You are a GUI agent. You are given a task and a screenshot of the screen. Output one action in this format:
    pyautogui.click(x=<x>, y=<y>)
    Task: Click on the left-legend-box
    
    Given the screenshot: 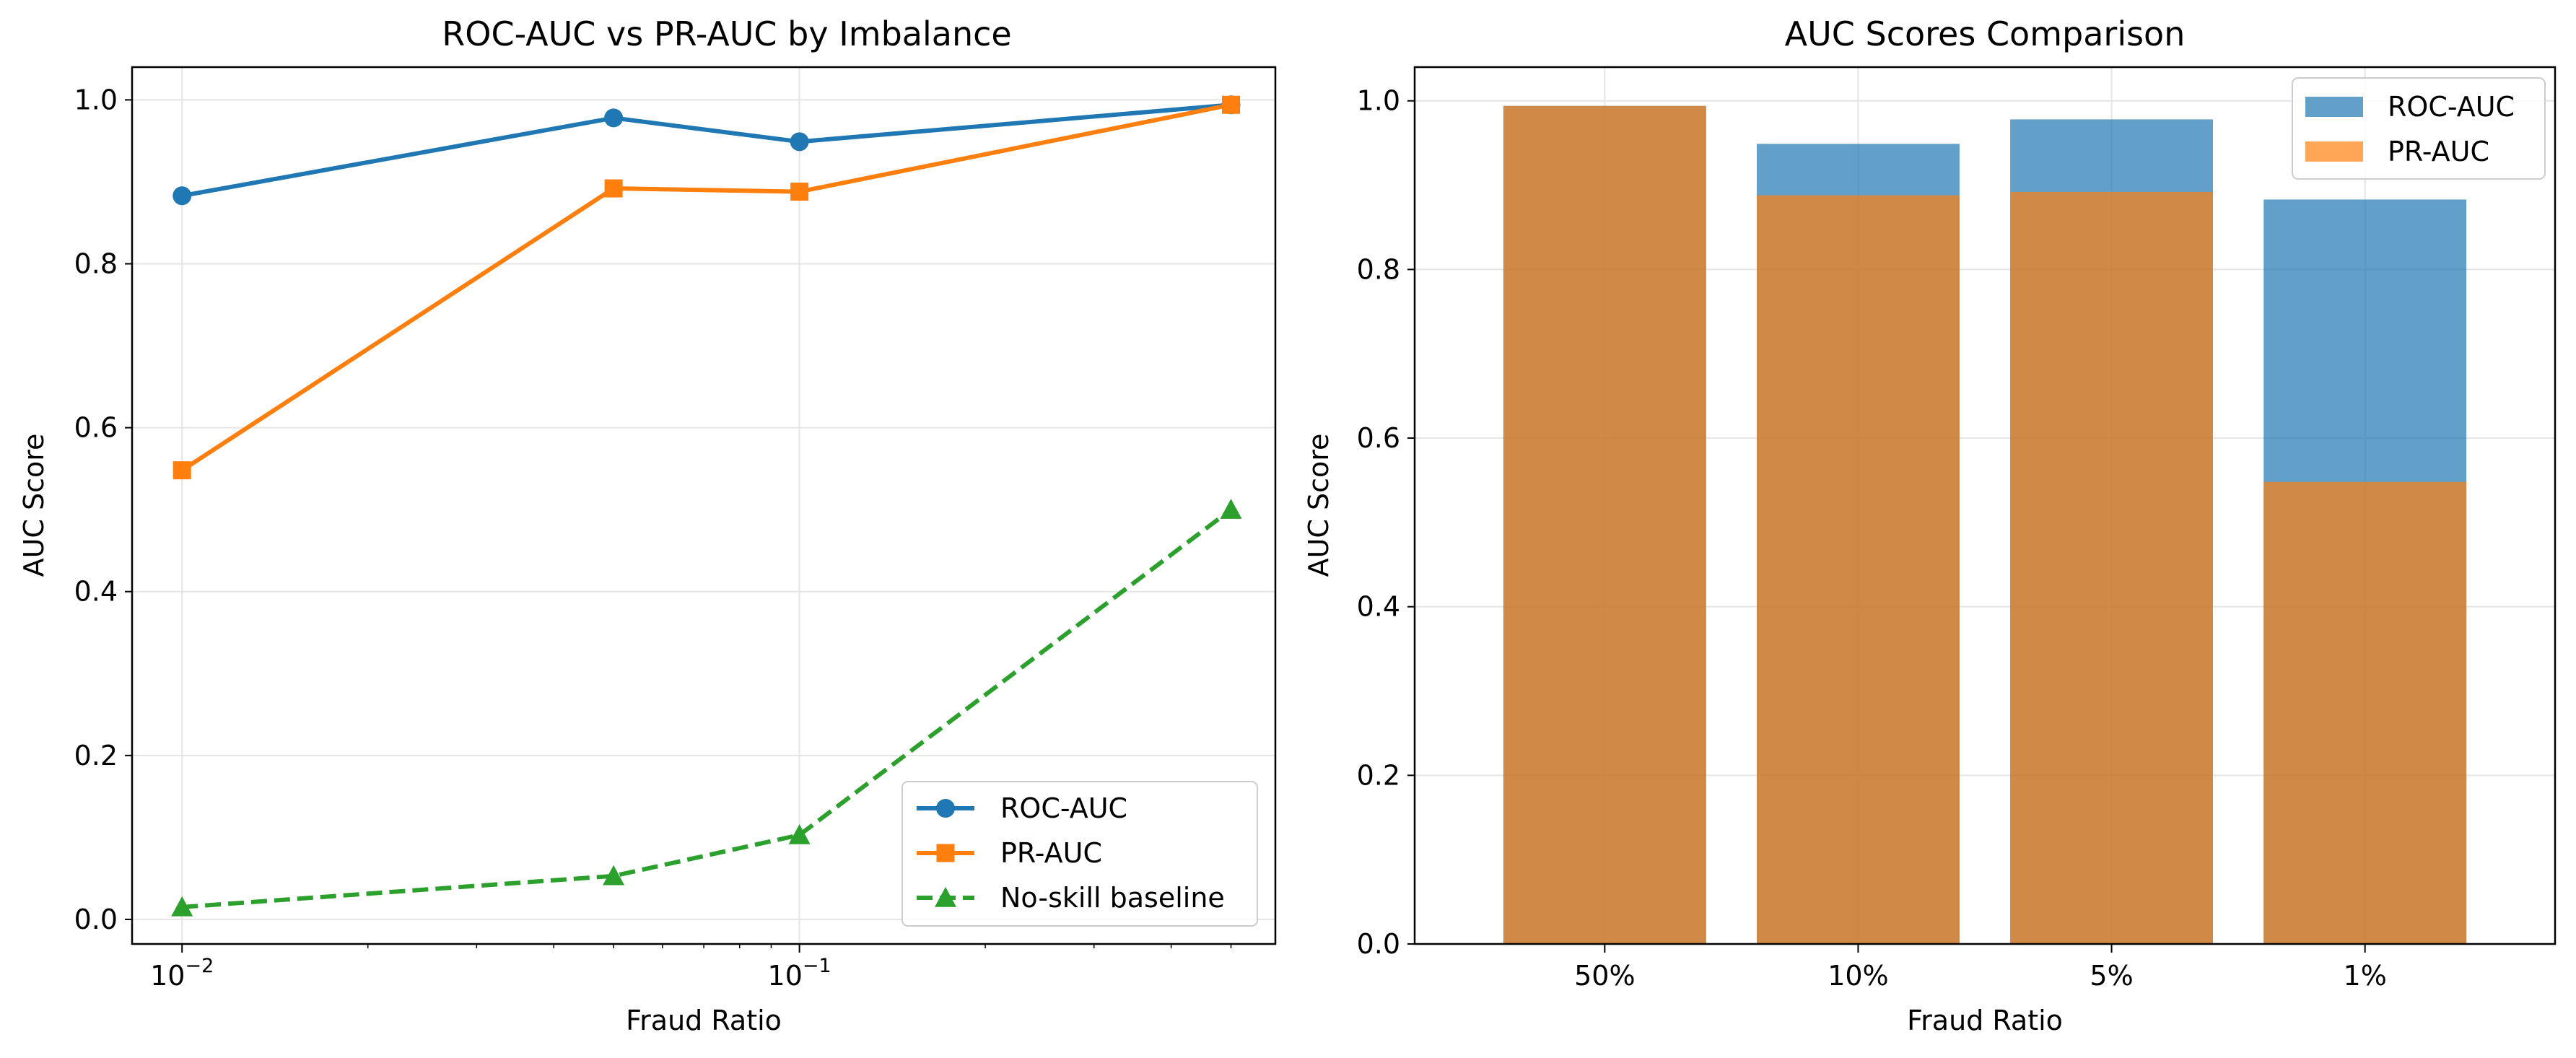 What is the action you would take?
    pyautogui.click(x=1079, y=854)
    